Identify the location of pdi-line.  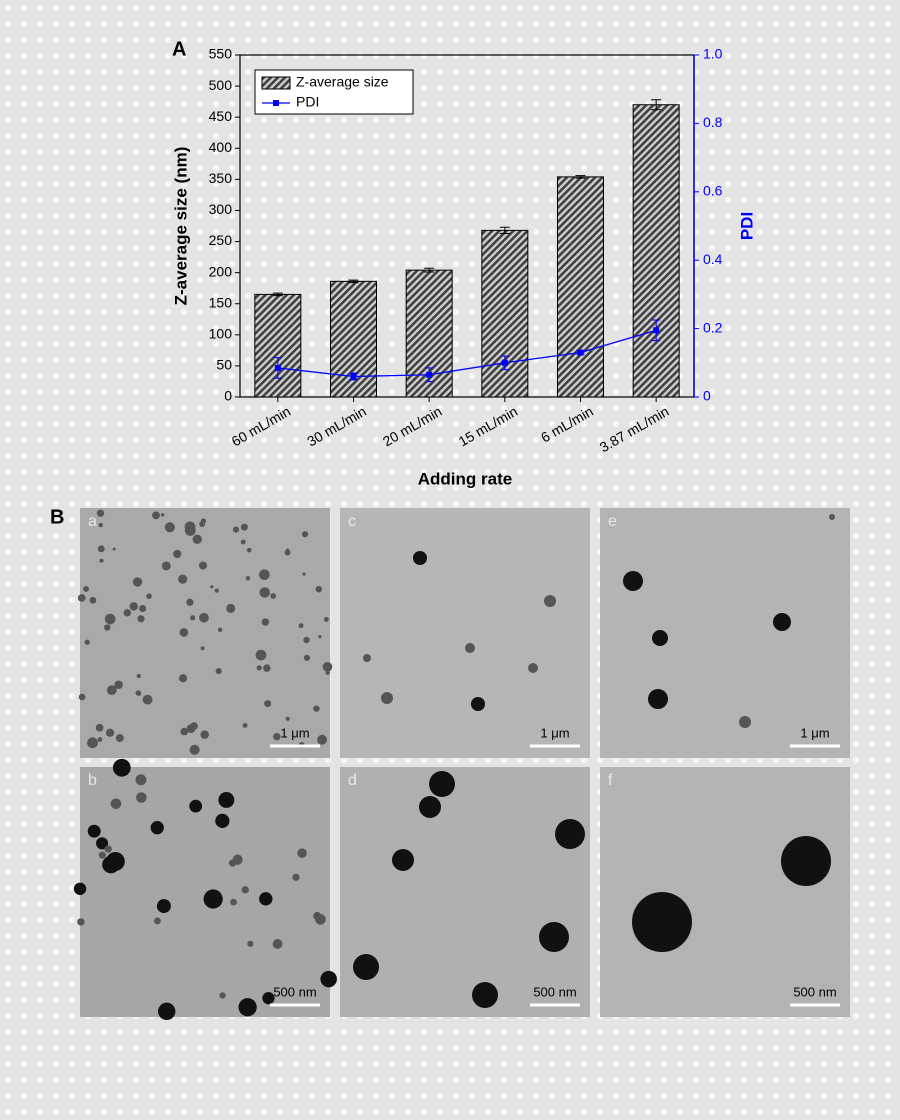
(467, 353).